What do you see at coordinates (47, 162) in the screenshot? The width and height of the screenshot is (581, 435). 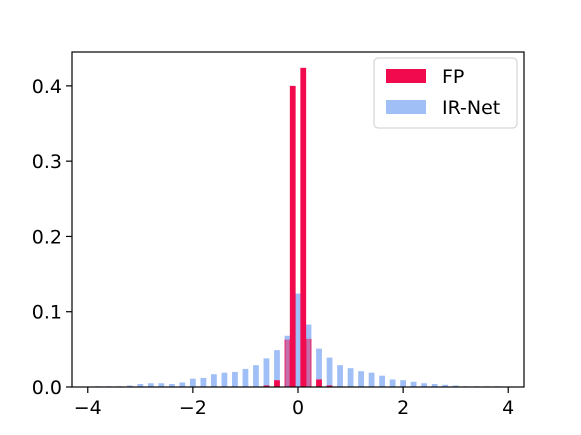 I see `y-tick-label-3: 0.3` at bounding box center [47, 162].